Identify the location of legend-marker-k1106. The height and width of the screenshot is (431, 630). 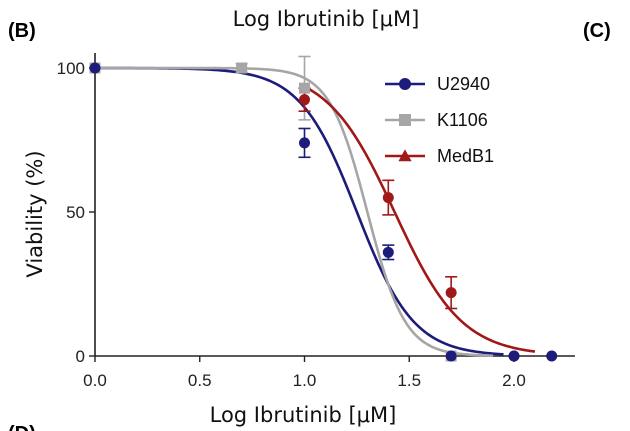
(405, 120).